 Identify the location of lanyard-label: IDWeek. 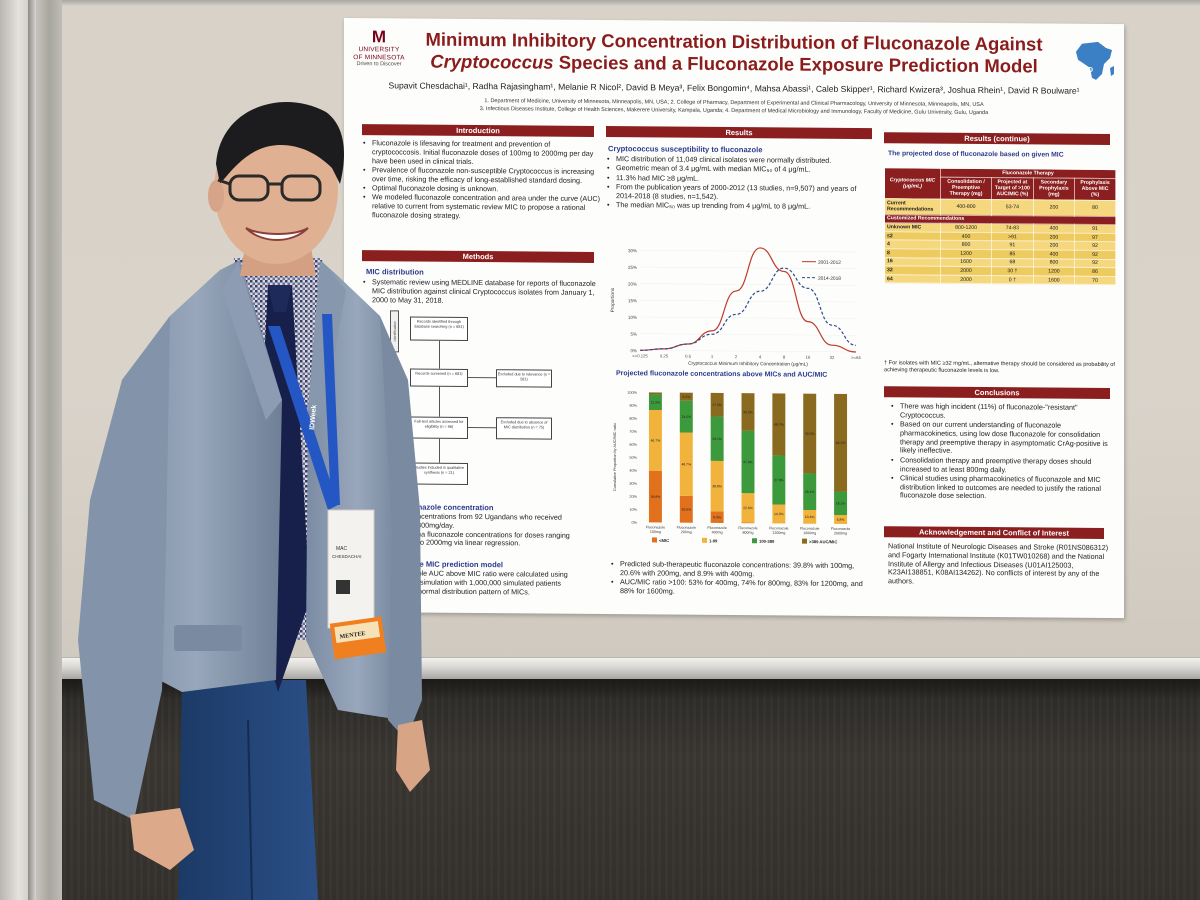
(313, 417).